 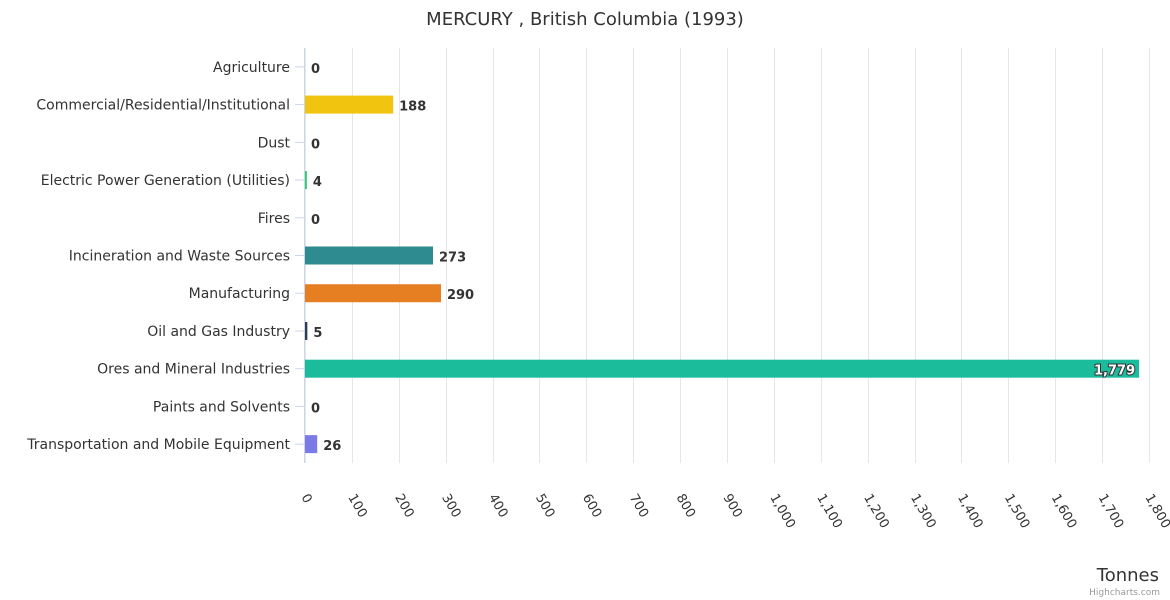 What do you see at coordinates (460, 295) in the screenshot?
I see `data-label: 290` at bounding box center [460, 295].